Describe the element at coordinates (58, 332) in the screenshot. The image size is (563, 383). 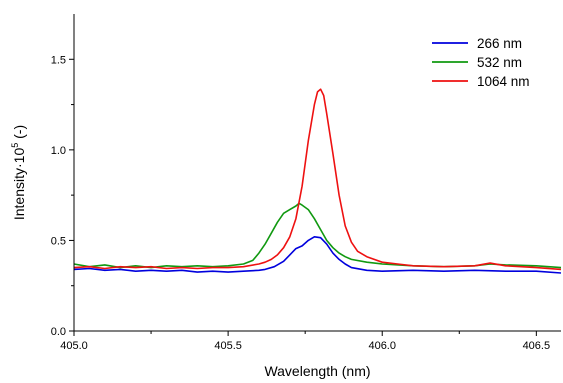
I see `y-tick-label: 0.0` at that location.